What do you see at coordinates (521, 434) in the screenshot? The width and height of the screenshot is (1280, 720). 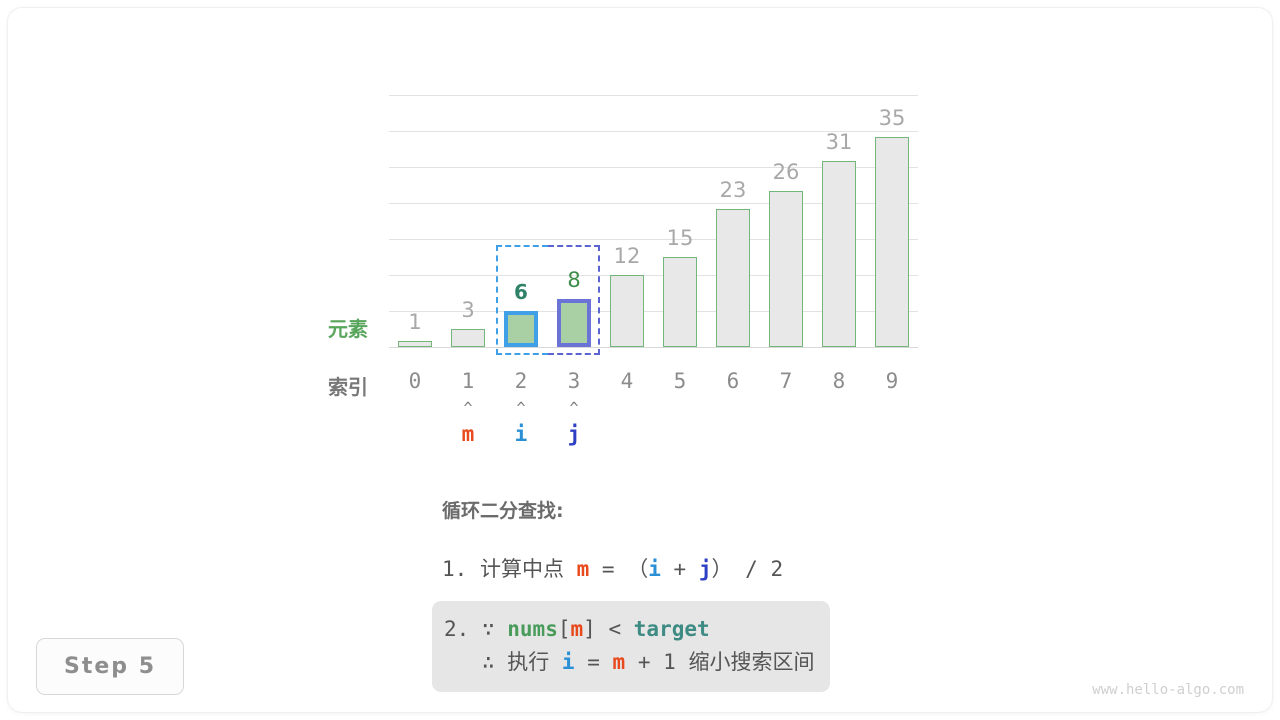 I see `pointer-label-i: i` at bounding box center [521, 434].